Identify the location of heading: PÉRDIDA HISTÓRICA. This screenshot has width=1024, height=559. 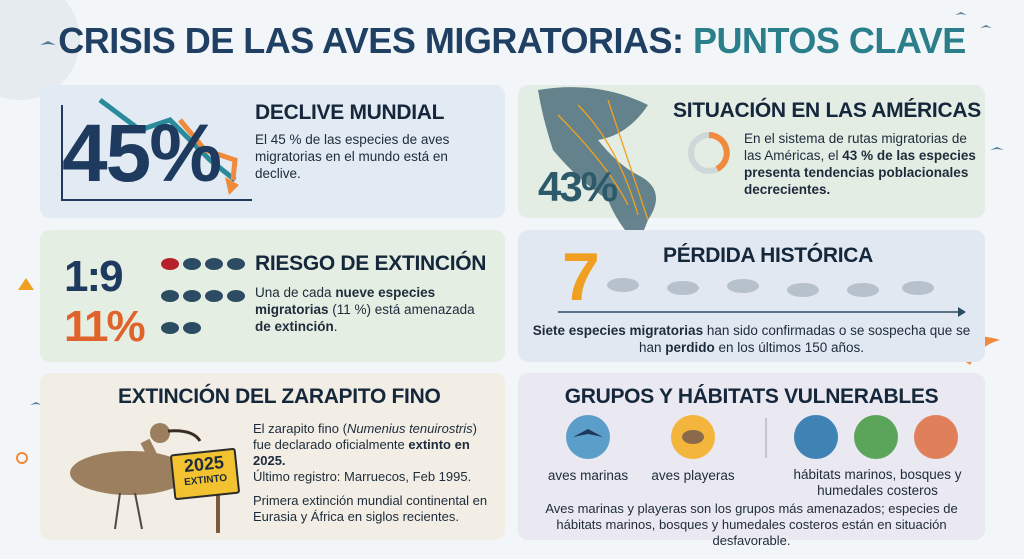
(768, 255).